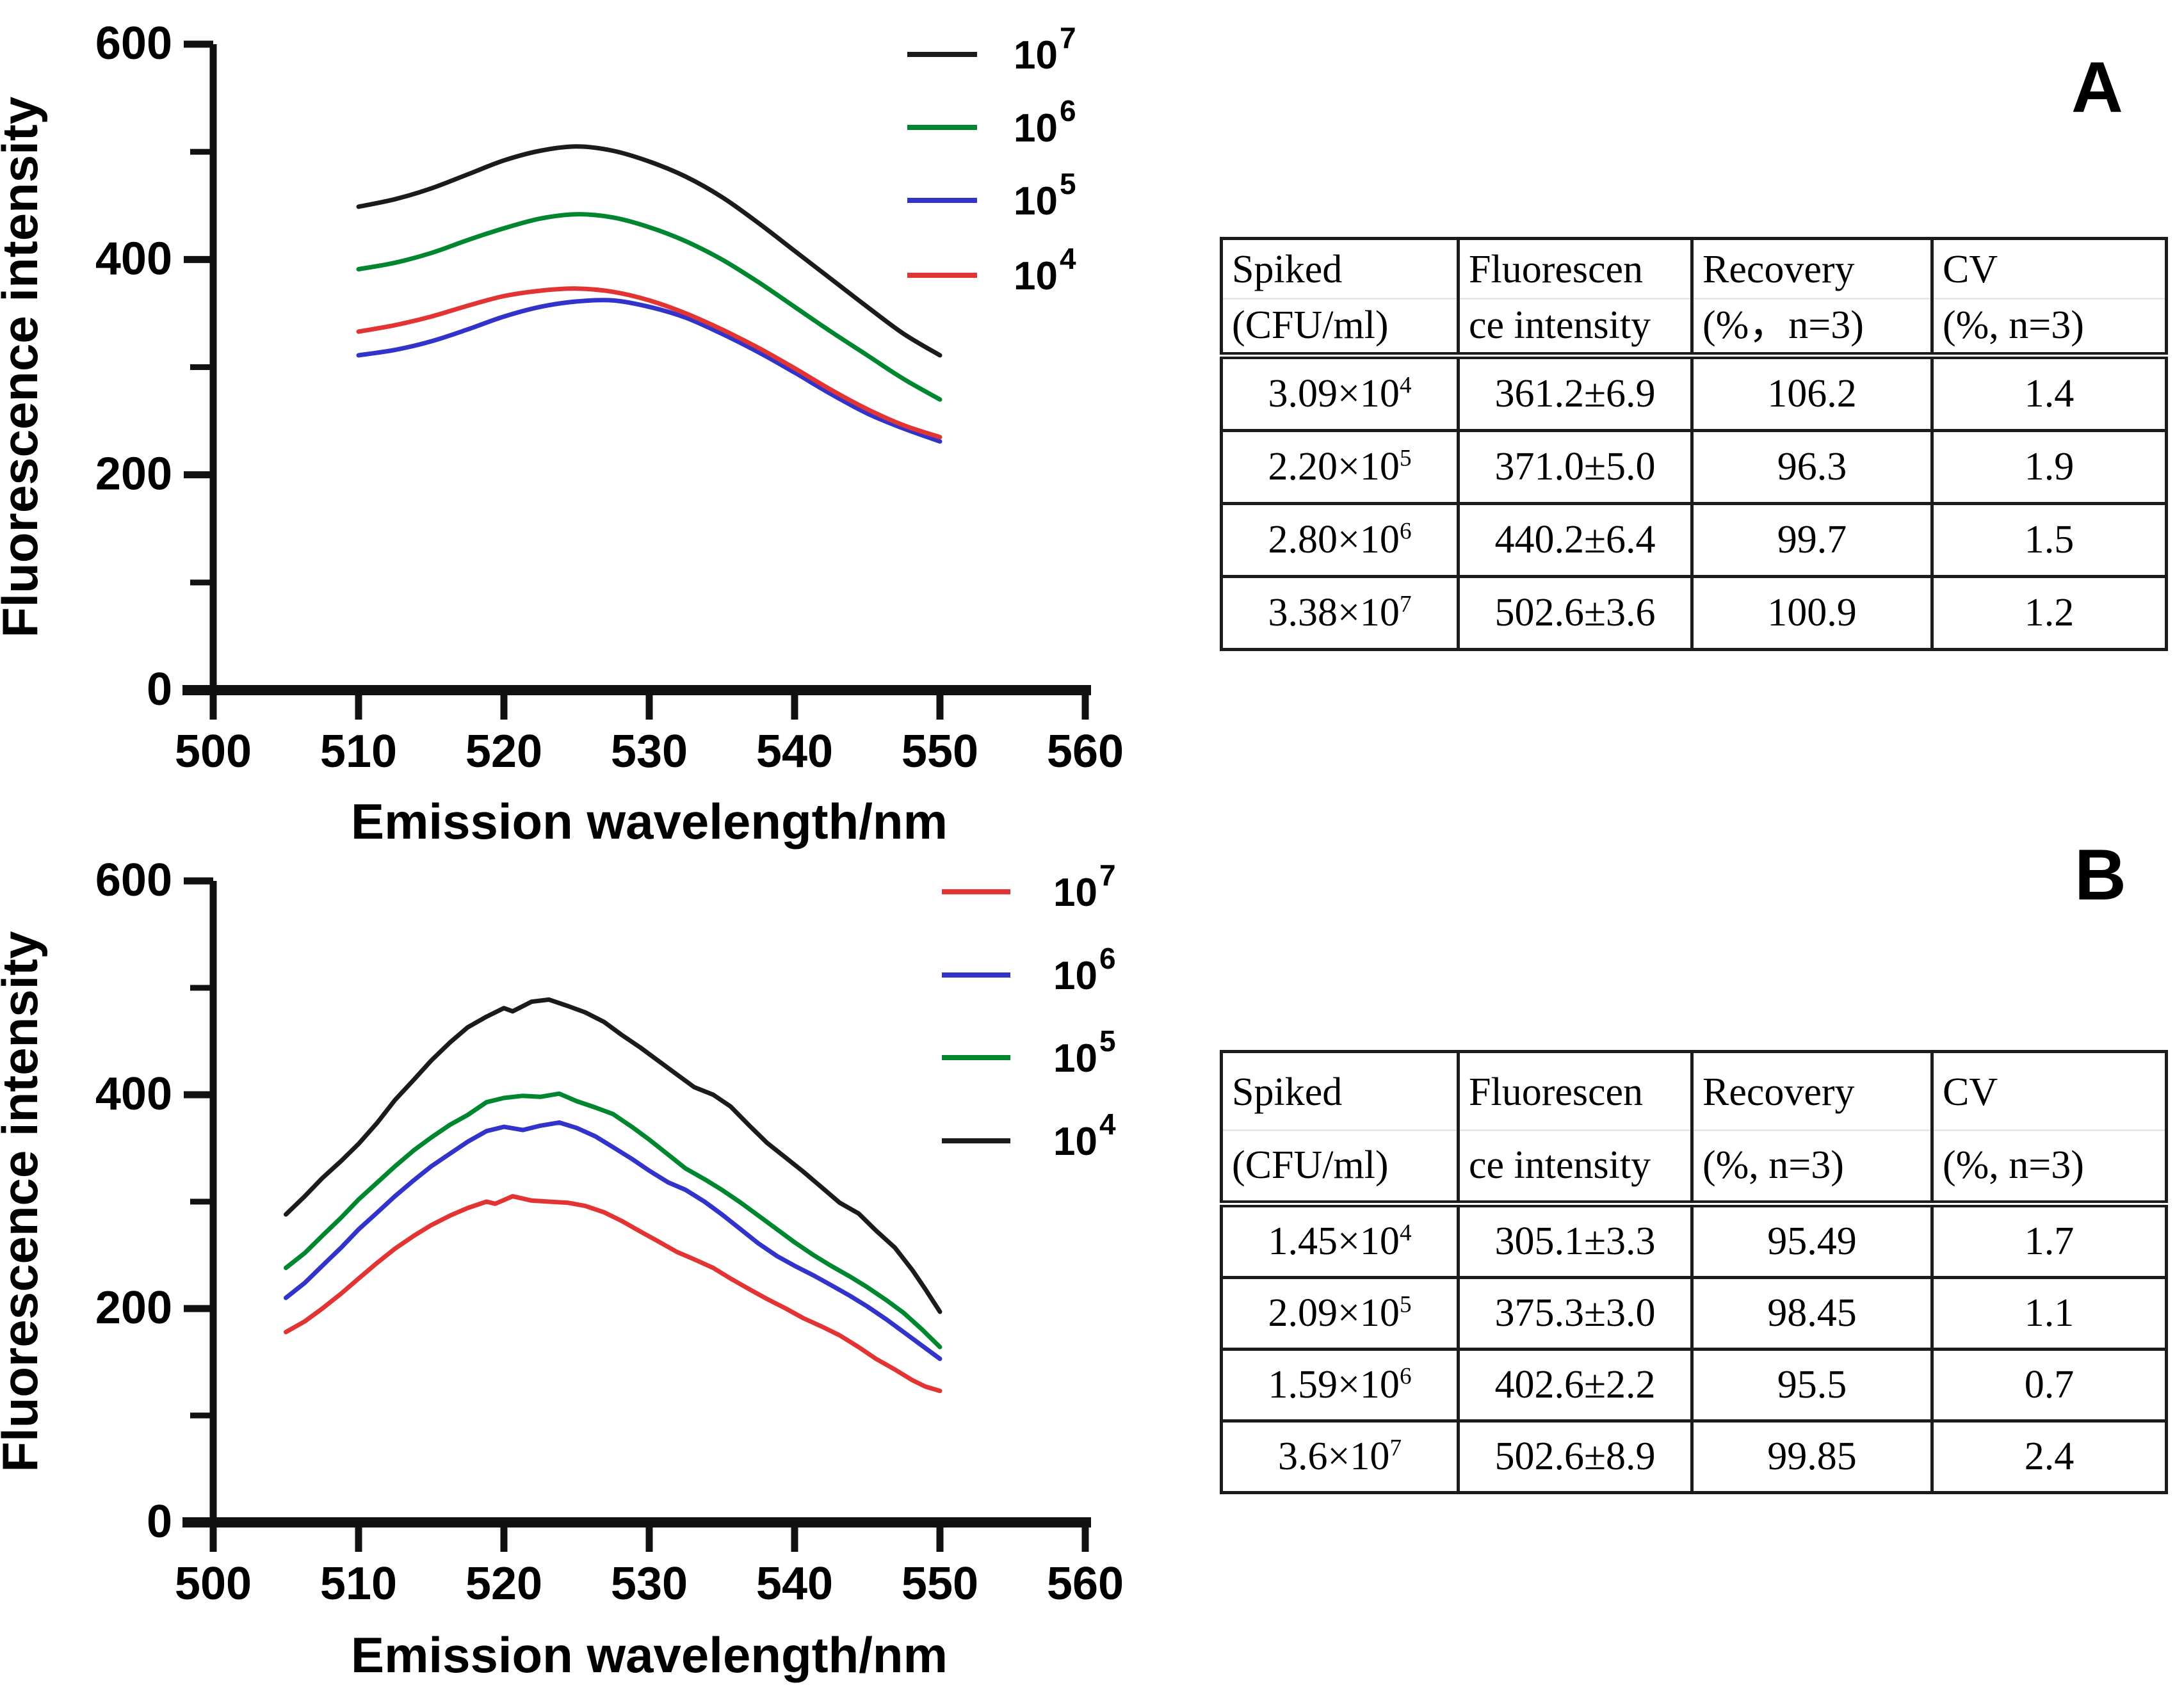  Describe the element at coordinates (2049, 467) in the screenshot. I see `cell-cv: 1.9` at that location.